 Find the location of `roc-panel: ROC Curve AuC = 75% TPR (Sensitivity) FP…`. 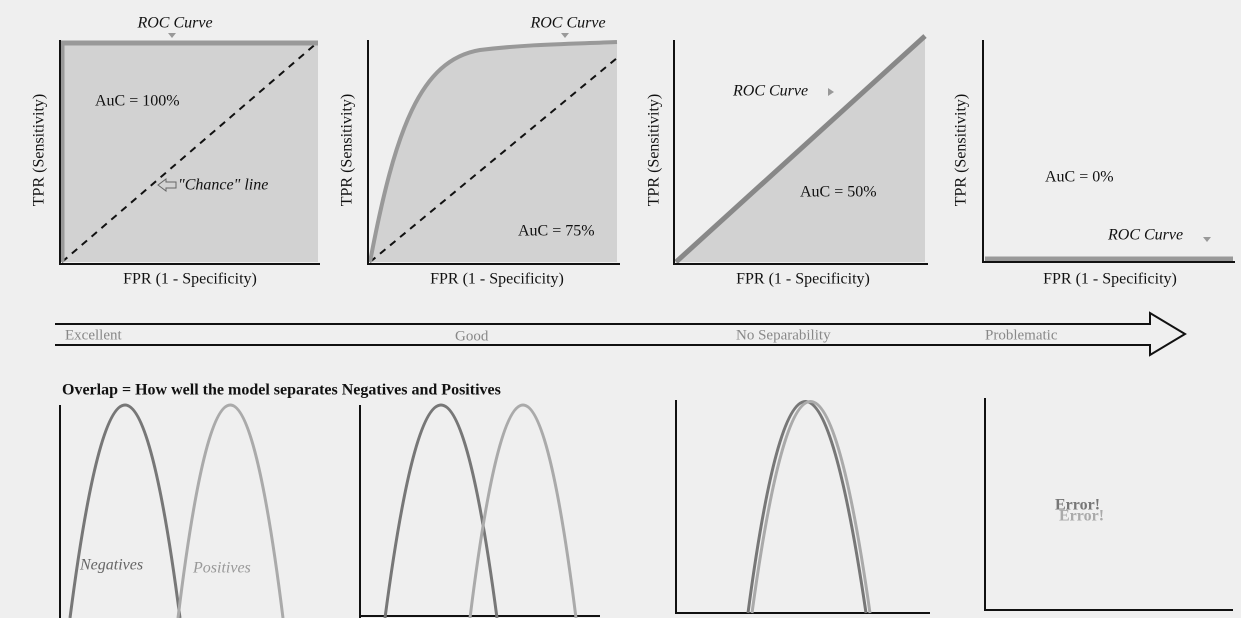

roc-panel: ROC Curve AuC = 75% TPR (Sensitivity) FP… is located at coordinates (479, 151).